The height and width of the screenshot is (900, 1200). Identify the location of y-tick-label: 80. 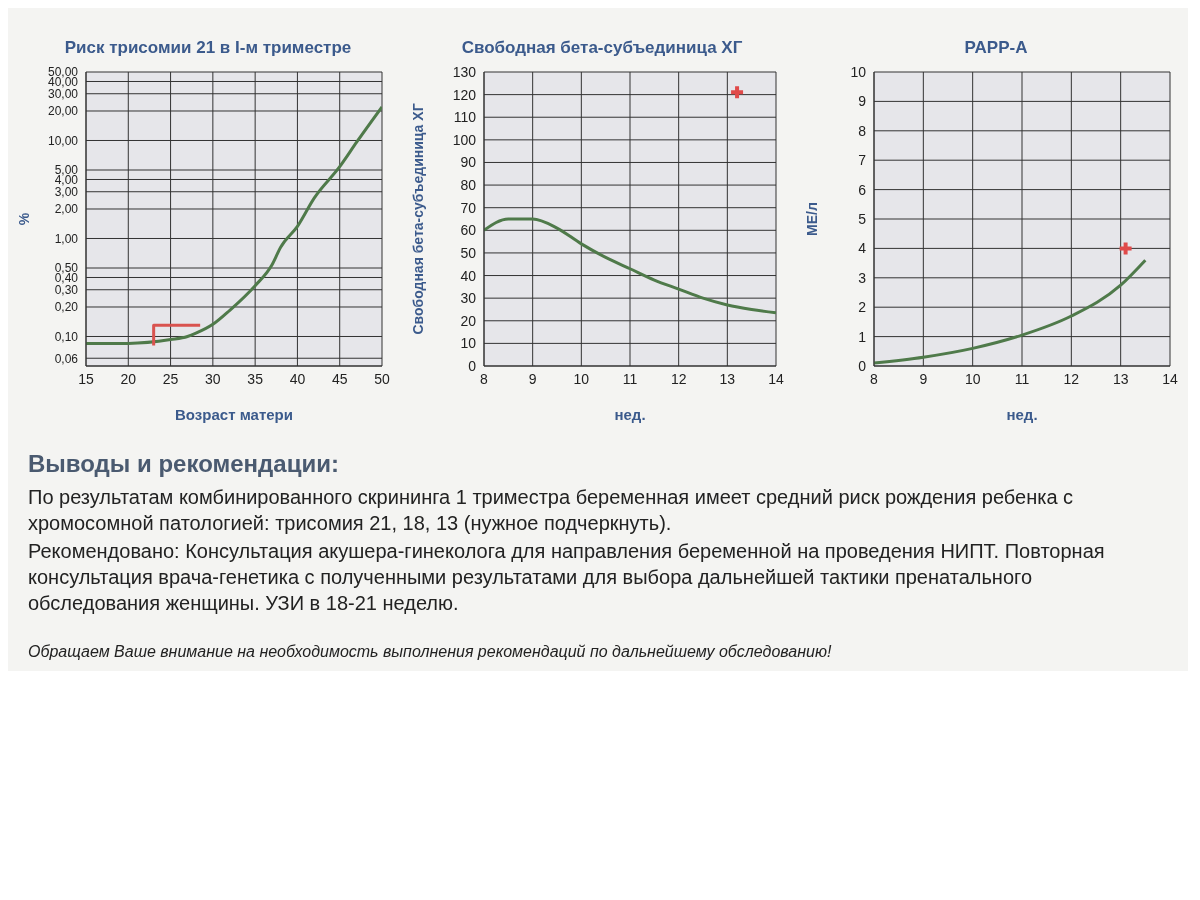
(468, 185).